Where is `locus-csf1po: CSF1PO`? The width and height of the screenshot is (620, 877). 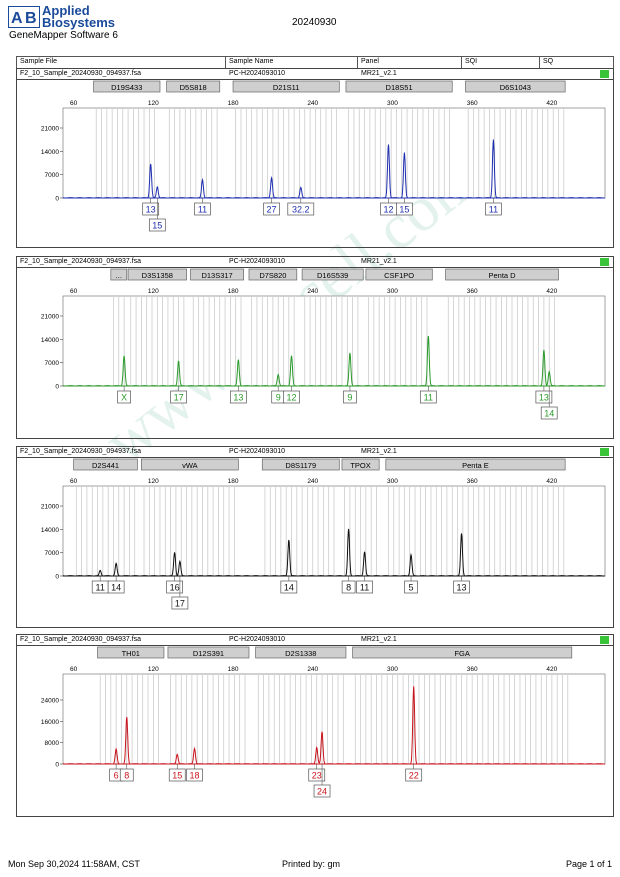 locus-csf1po: CSF1PO is located at coordinates (399, 274).